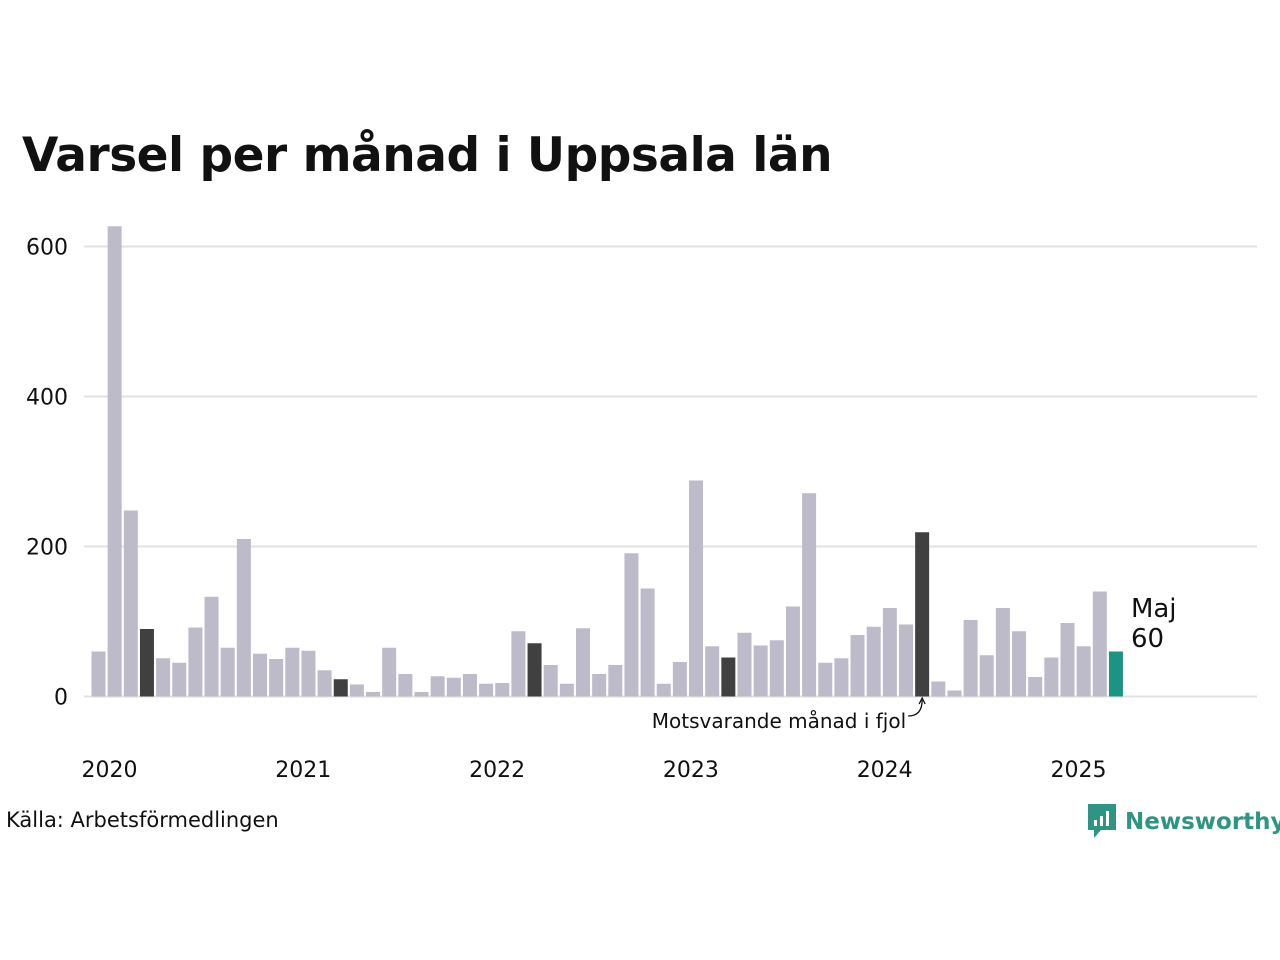 Image resolution: width=1280 pixels, height=960 pixels. Describe the element at coordinates (427, 155) in the screenshot. I see `chart-title: Varsel per månad i Uppsala län` at that location.